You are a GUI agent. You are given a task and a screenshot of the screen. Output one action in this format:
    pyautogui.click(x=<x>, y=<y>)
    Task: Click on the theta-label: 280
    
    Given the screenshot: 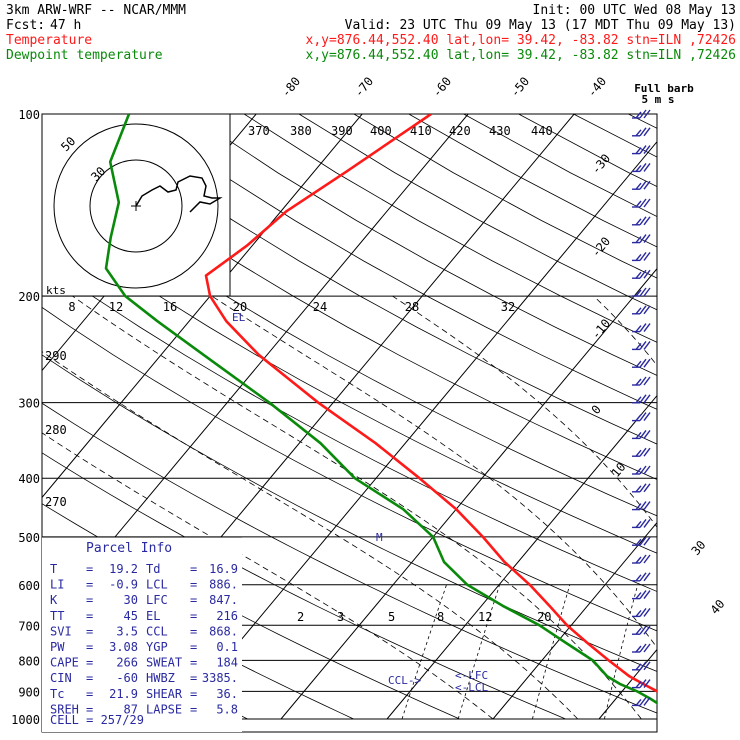 What is the action you would take?
    pyautogui.click(x=56, y=430)
    